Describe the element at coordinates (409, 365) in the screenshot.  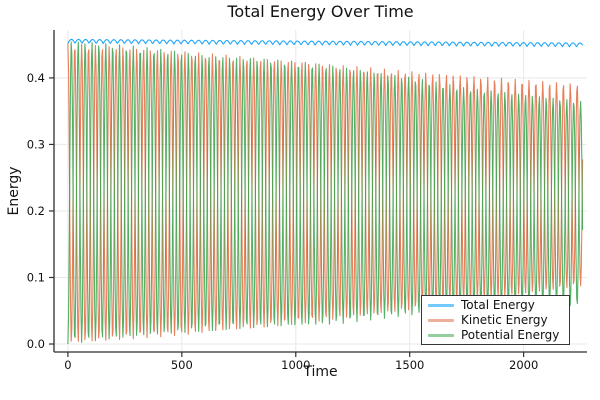
I see `x-tick-label: 1500` at that location.